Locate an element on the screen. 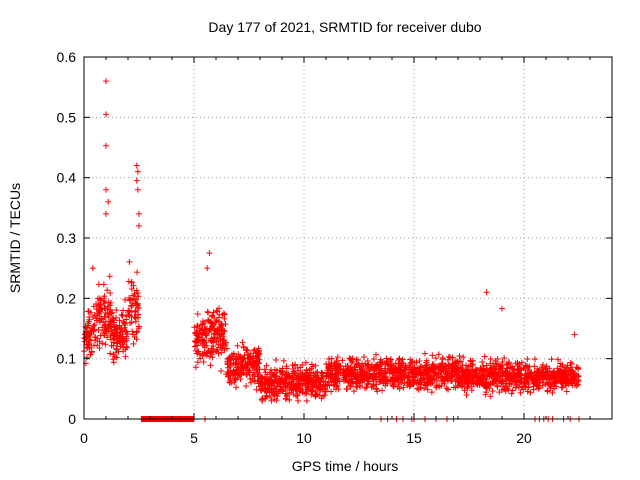  y-tick-label: 0.1 is located at coordinates (67, 359).